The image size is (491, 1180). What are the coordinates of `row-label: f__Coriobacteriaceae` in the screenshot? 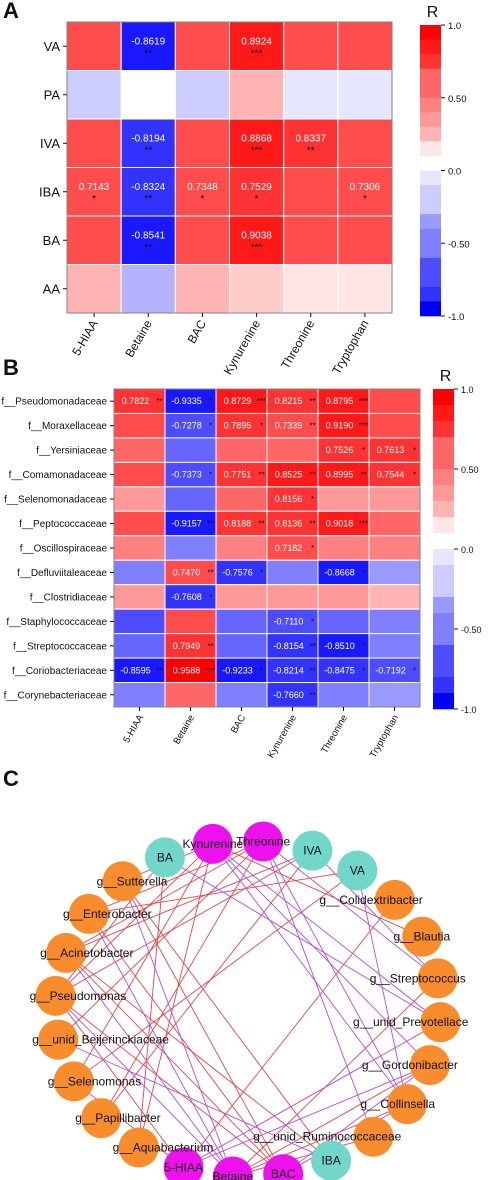 It's located at (59, 671).